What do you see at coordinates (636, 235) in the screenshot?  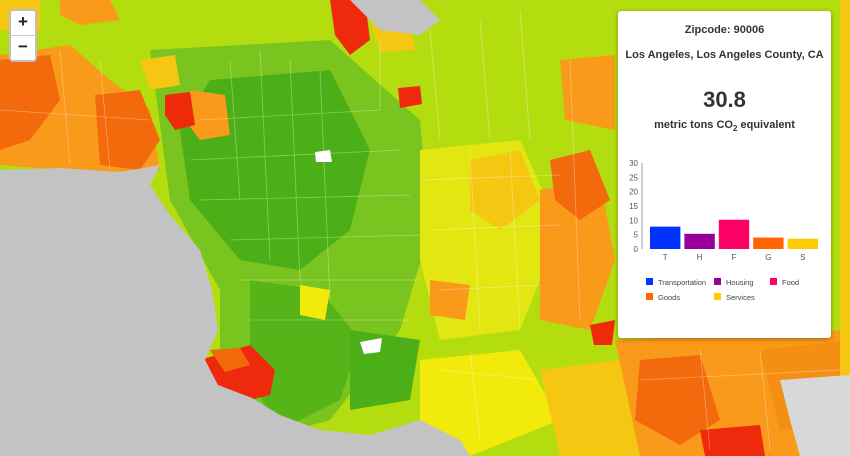 I see `y-tick-label: 5` at bounding box center [636, 235].